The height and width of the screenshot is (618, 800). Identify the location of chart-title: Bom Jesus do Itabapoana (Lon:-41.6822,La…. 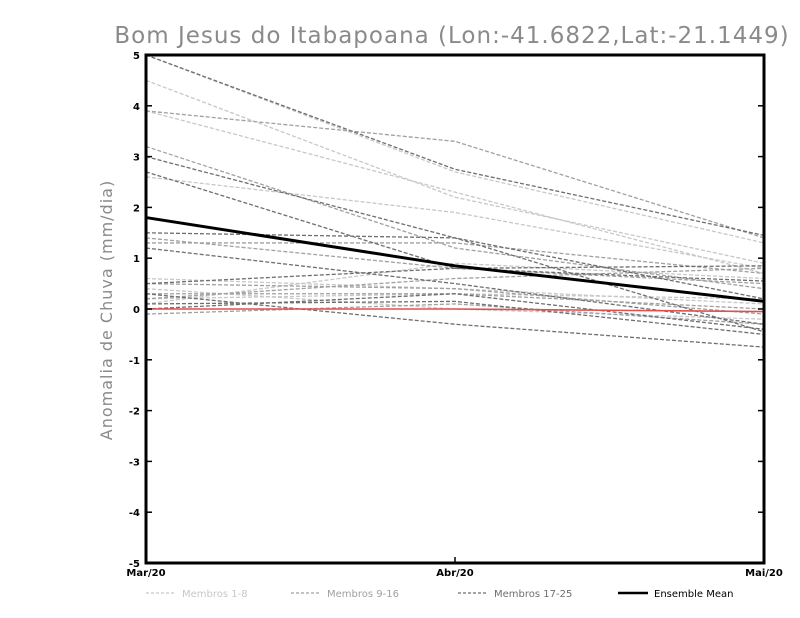
(451, 36).